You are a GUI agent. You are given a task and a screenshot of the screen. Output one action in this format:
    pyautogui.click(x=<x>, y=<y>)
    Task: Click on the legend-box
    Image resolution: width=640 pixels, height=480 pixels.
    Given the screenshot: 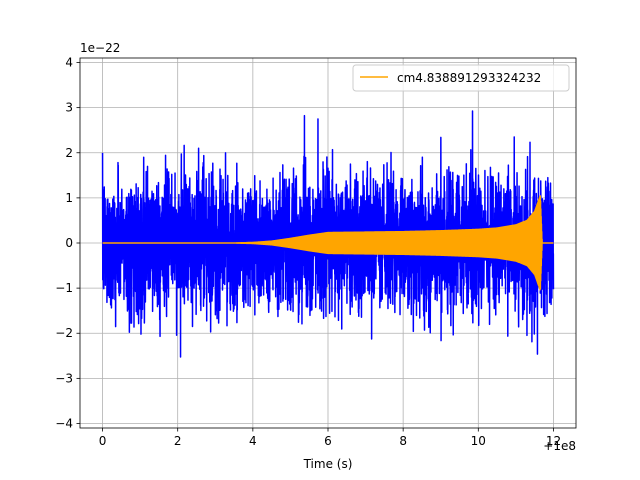 What is the action you would take?
    pyautogui.click(x=461, y=78)
    